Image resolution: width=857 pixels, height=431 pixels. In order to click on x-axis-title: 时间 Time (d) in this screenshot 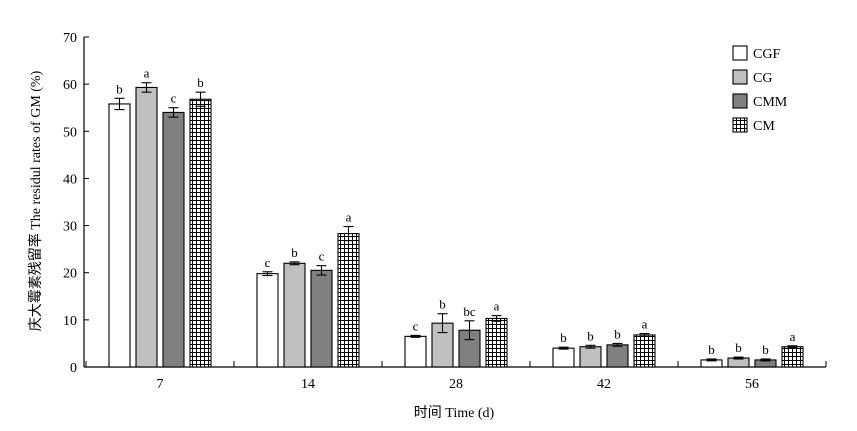, I will do `click(454, 413)`.